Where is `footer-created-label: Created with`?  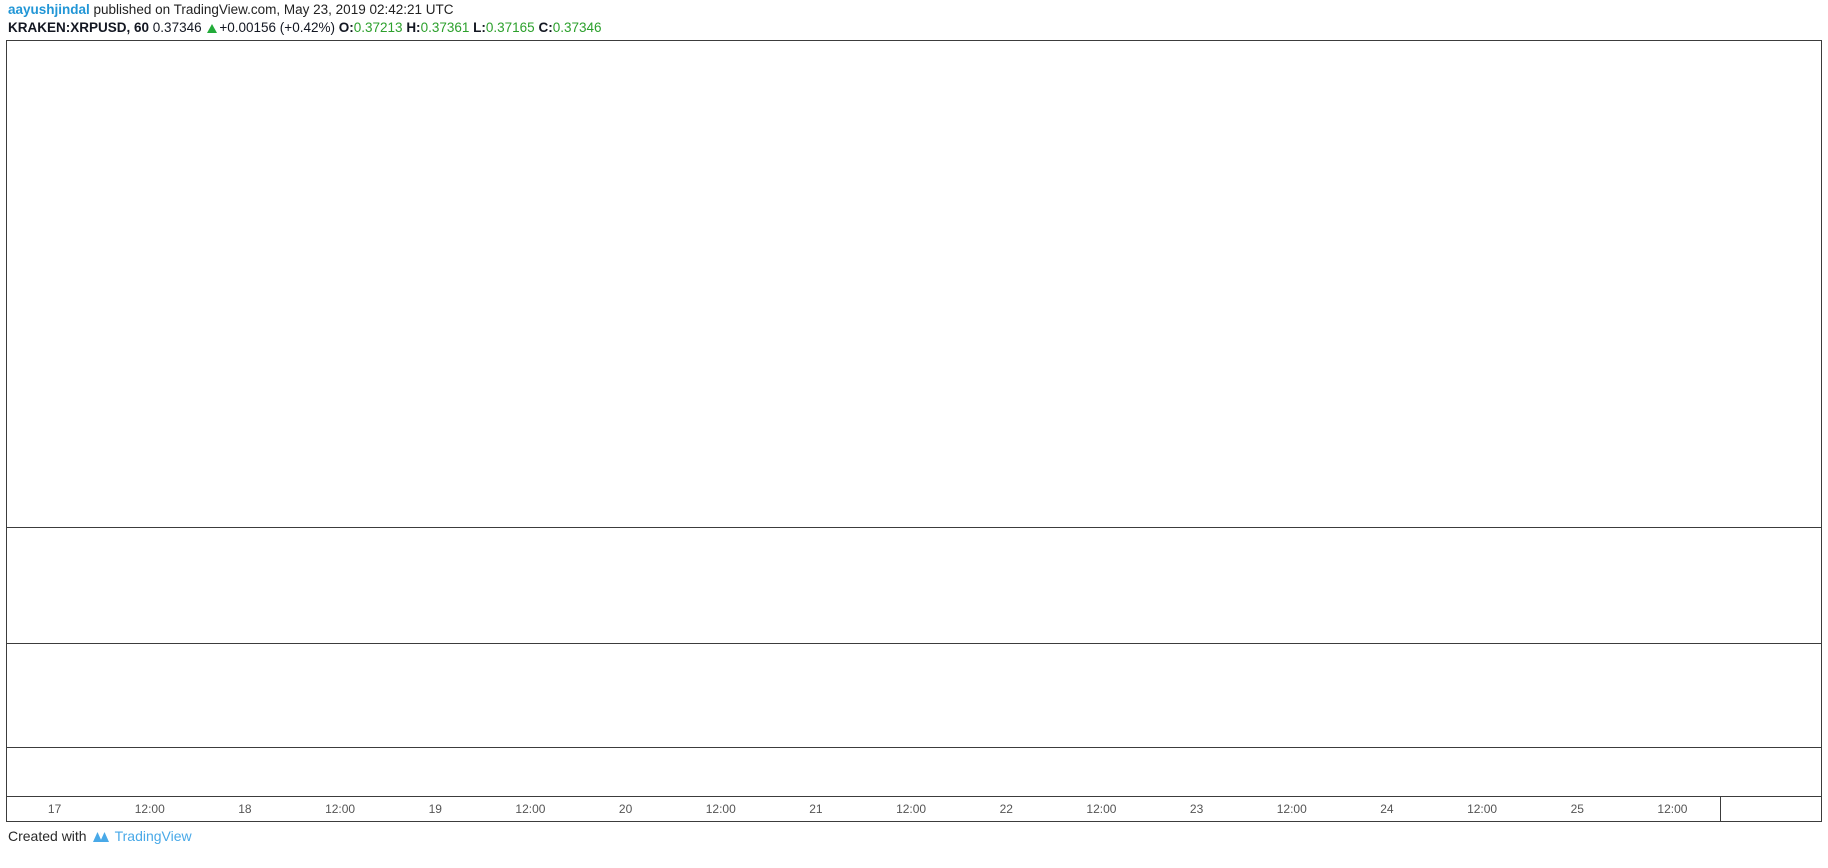
footer-created-label: Created with is located at coordinates (47, 836).